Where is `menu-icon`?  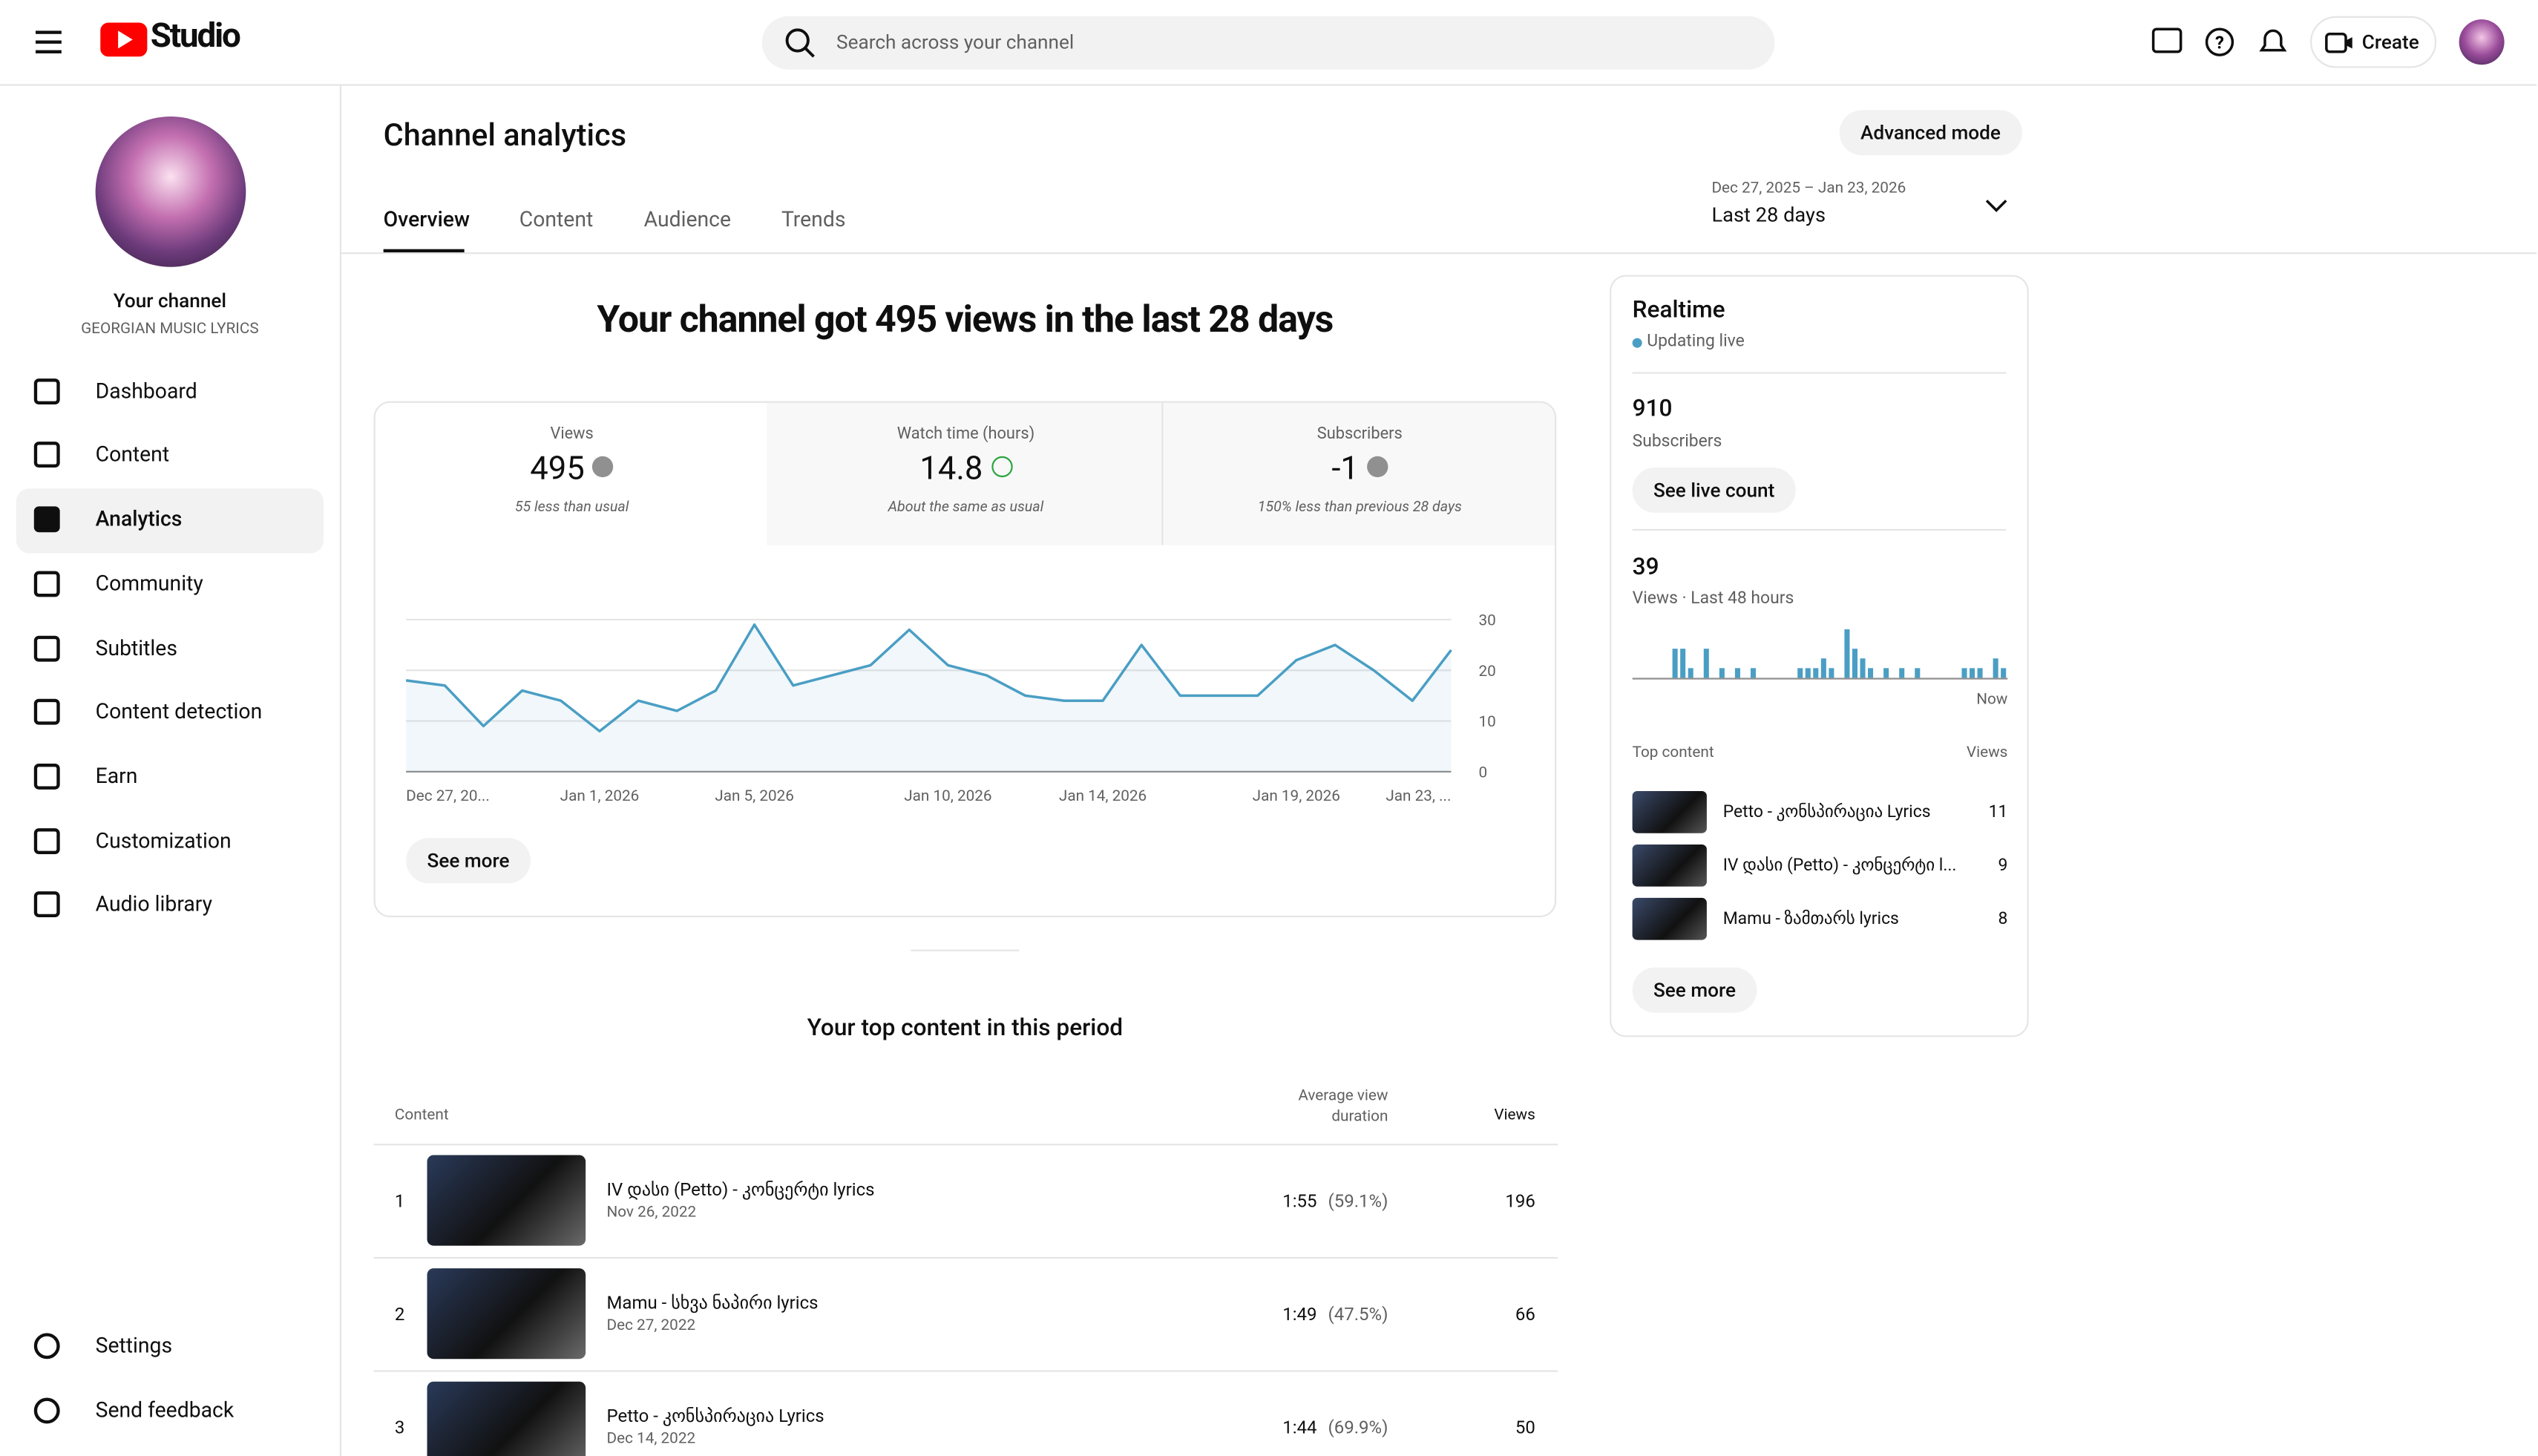 menu-icon is located at coordinates (50, 42).